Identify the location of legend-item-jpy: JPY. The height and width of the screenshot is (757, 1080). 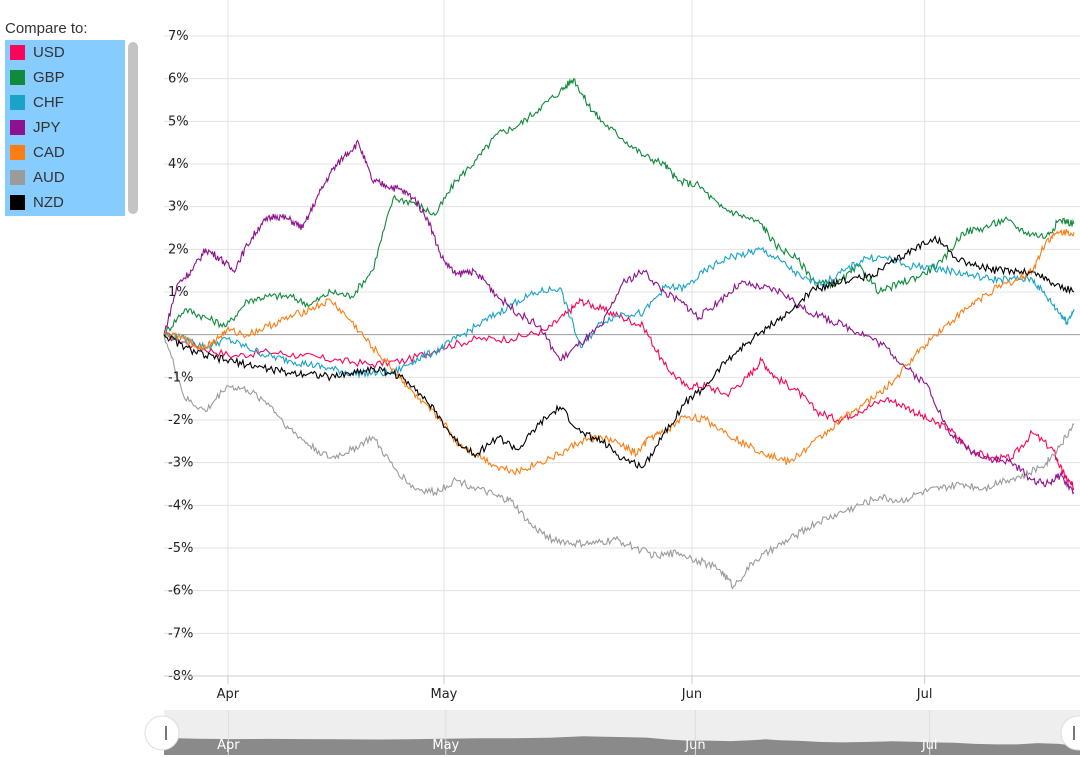
(65, 127).